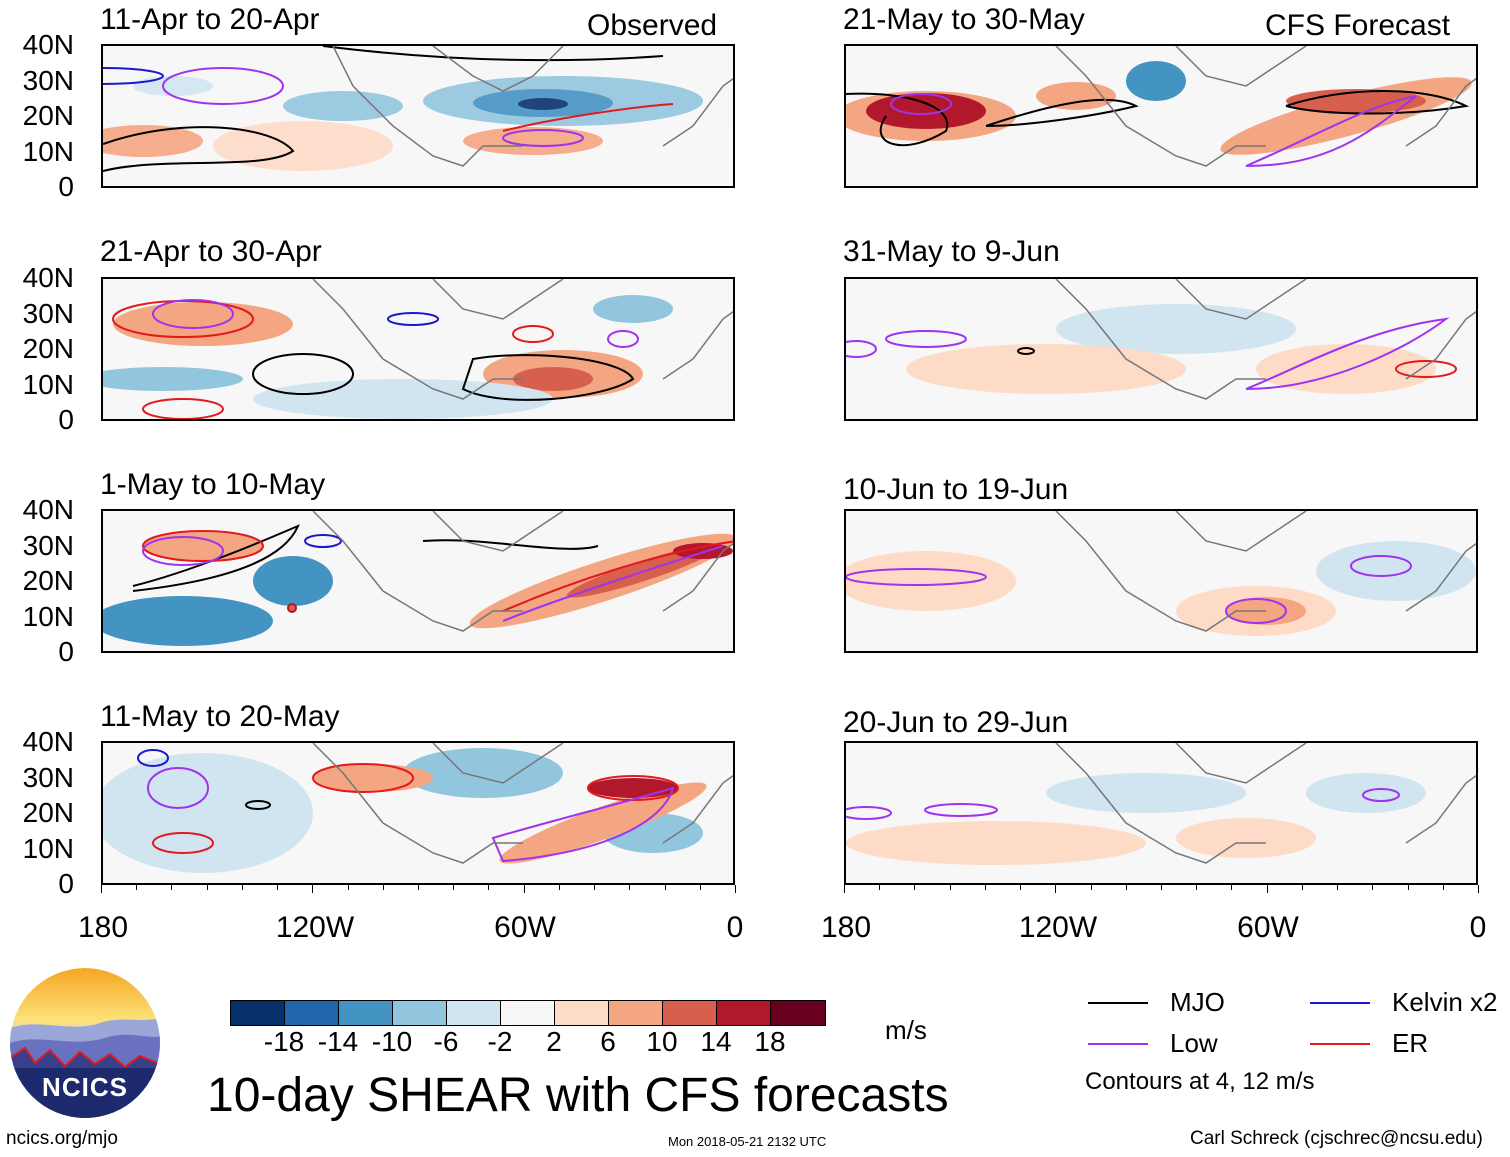  Describe the element at coordinates (1369, 1043) in the screenshot. I see `legend-er: ER` at that location.